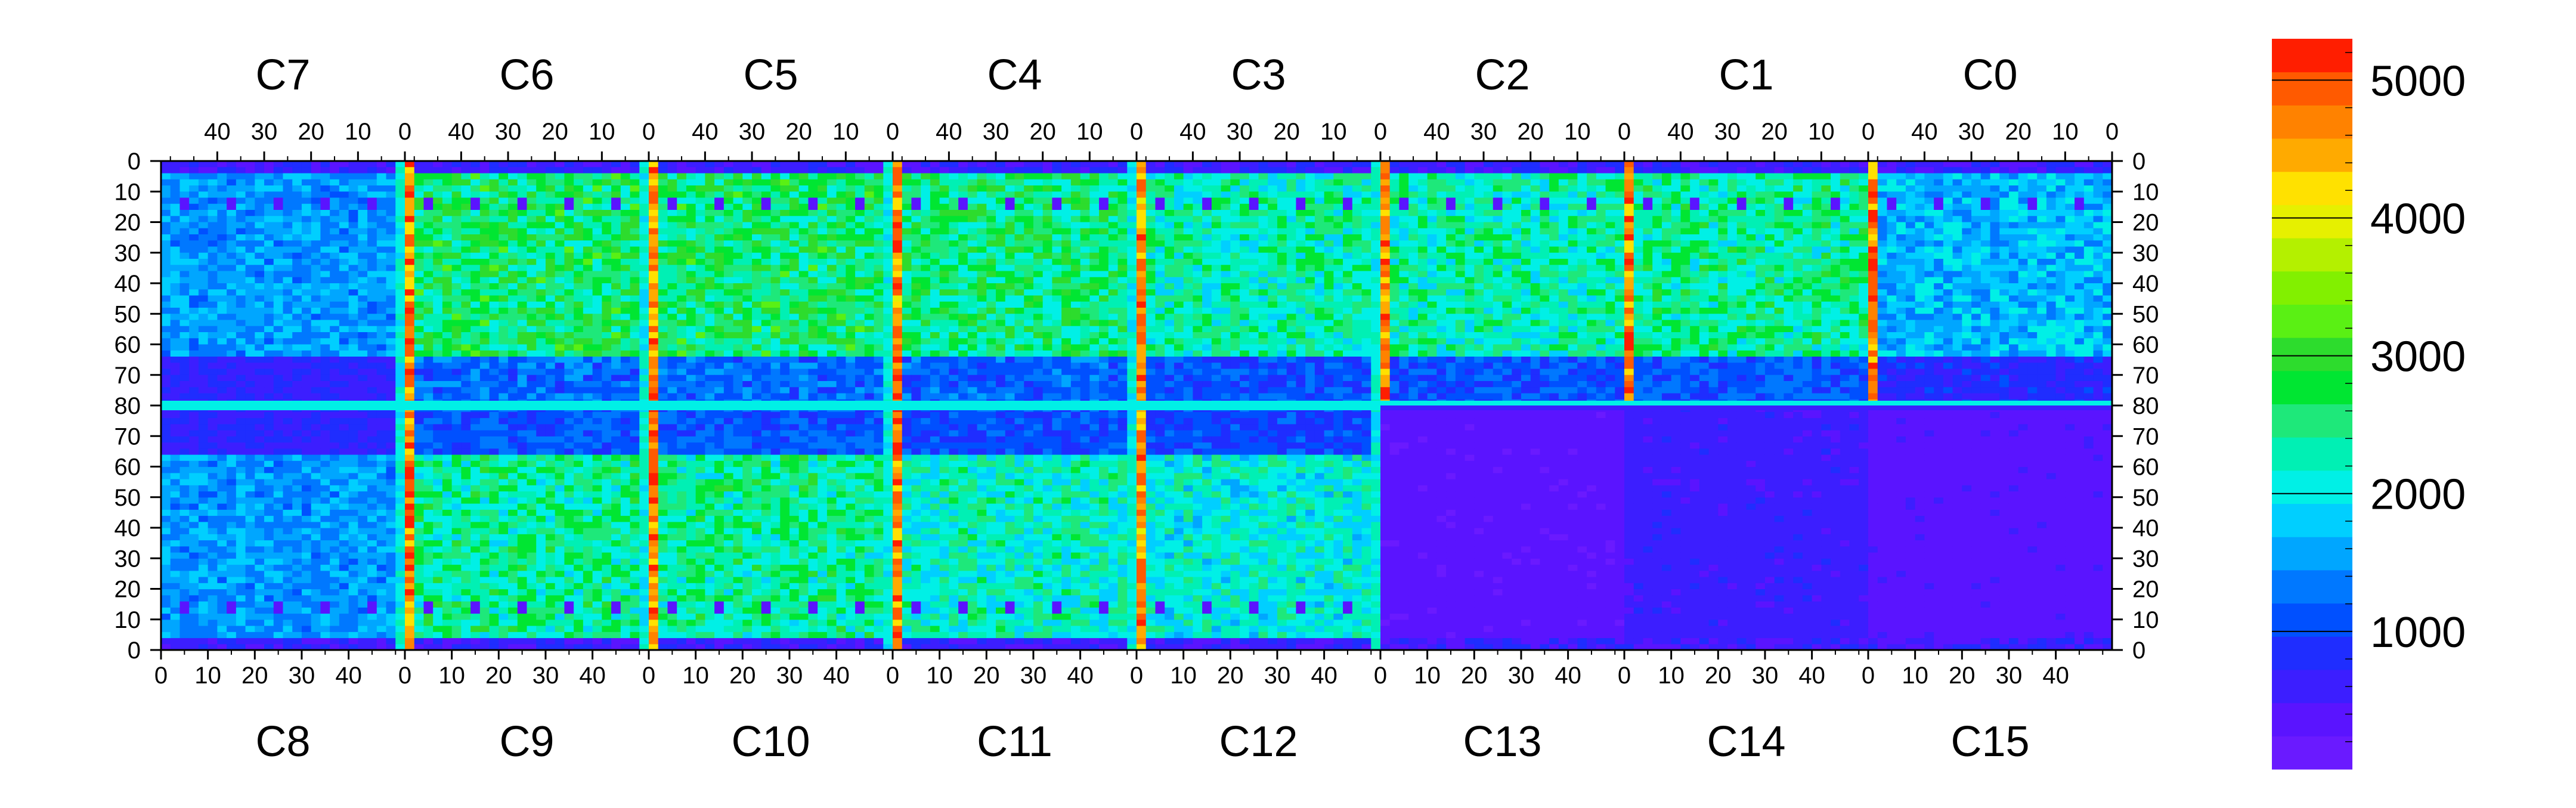 The height and width of the screenshot is (808, 2576). I want to click on chip-label-c5: C5, so click(770, 75).